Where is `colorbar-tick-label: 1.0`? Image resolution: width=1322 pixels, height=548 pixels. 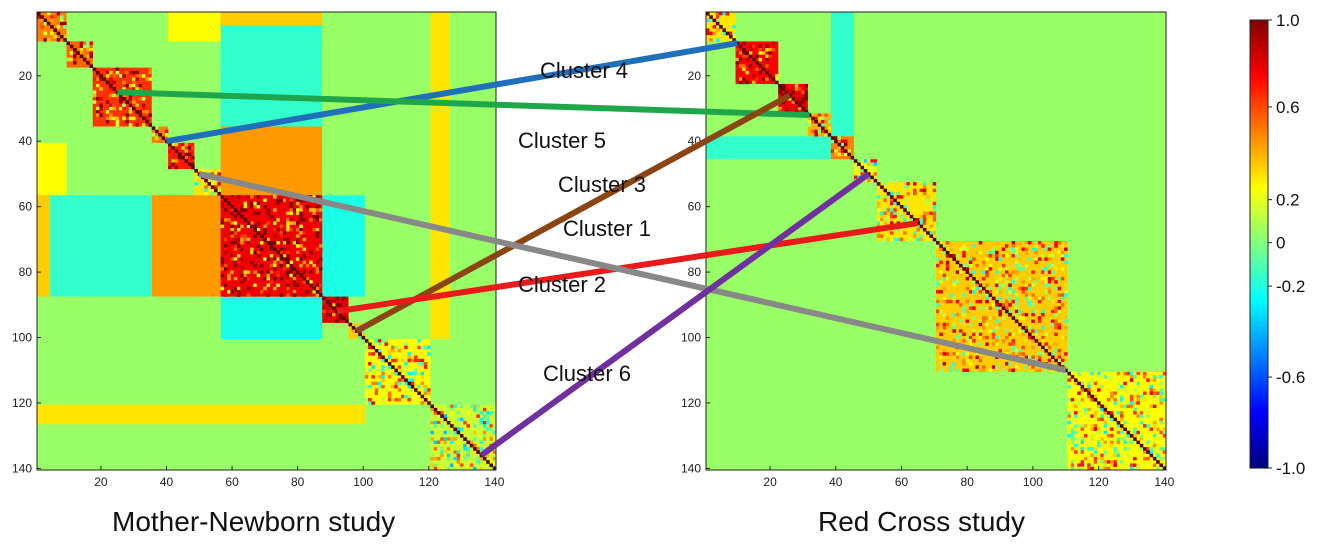
colorbar-tick-label: 1.0 is located at coordinates (1288, 20).